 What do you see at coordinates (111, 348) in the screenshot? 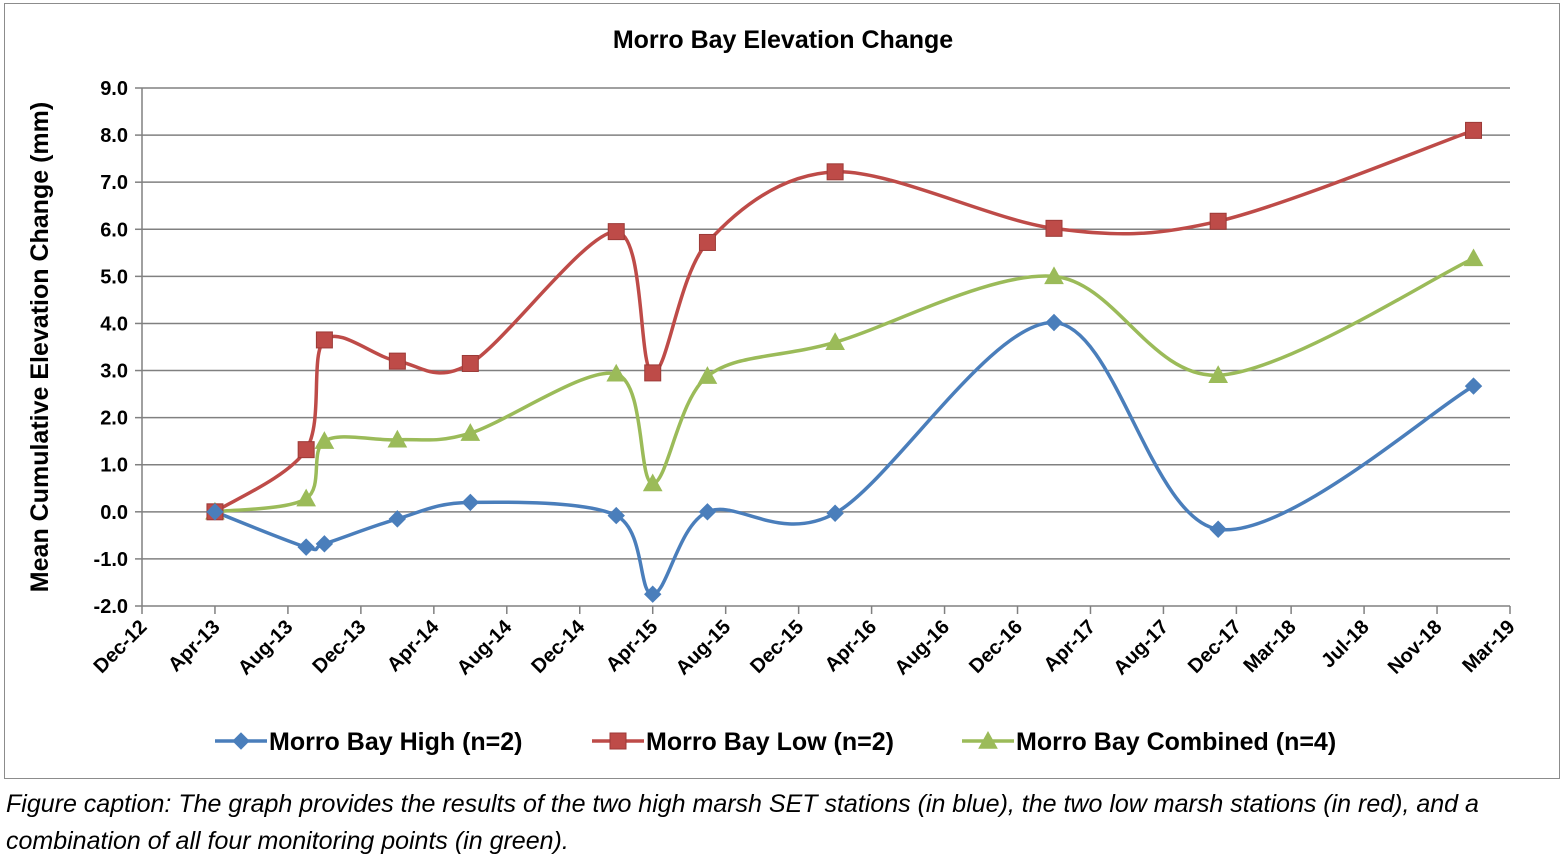
I see `y-tick-labels: -2.0 -1.0 0.0 1.0 2.0 3.0 4.0 5.0 6.0 7.0 8.0 9.0` at bounding box center [111, 348].